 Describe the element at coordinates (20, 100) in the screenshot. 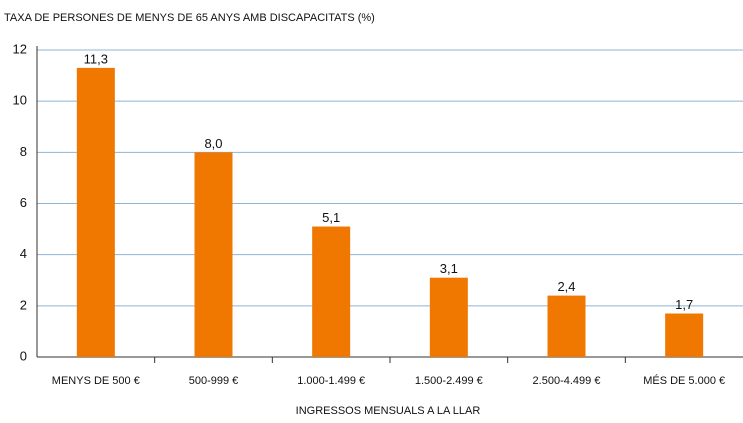

I see `y-tick-label: 10` at that location.